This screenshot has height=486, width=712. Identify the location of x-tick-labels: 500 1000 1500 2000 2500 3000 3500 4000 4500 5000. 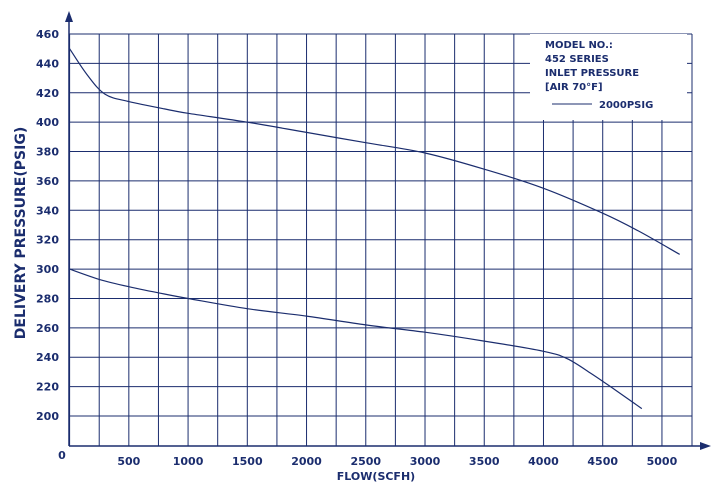
(397, 461).